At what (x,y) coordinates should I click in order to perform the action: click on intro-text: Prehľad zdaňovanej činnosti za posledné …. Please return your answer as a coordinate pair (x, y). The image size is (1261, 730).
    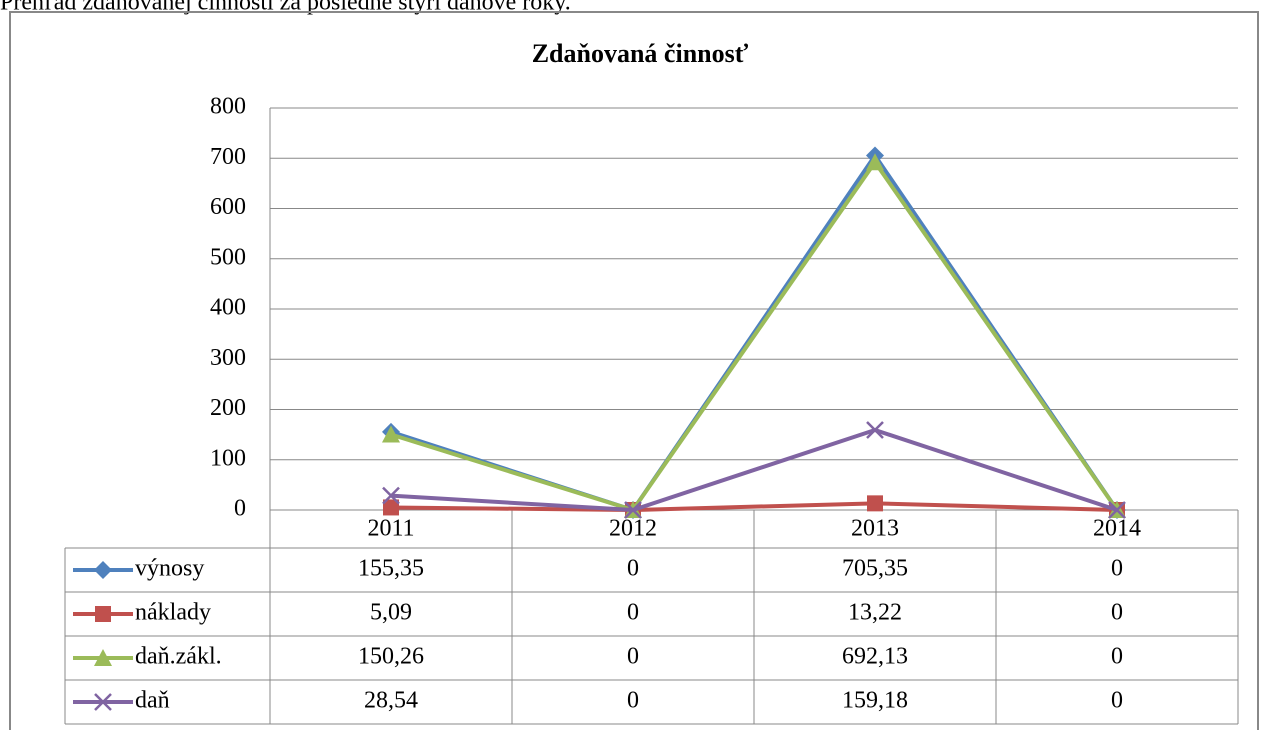
    Looking at the image, I should click on (285, 8).